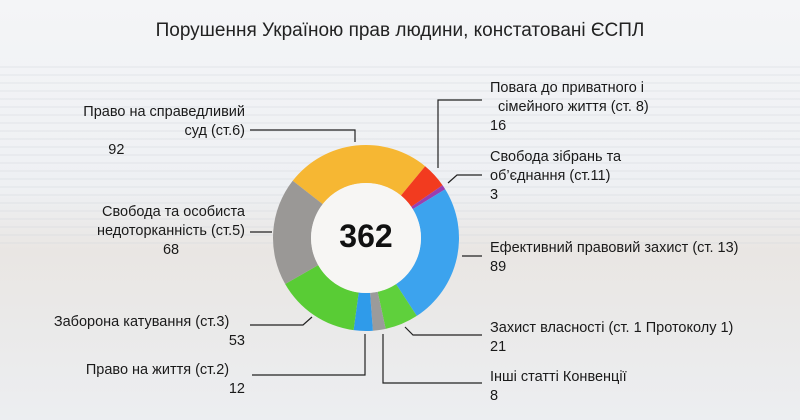 This screenshot has width=800, height=420. I want to click on label-text: Свобода зібрань та, so click(556, 157).